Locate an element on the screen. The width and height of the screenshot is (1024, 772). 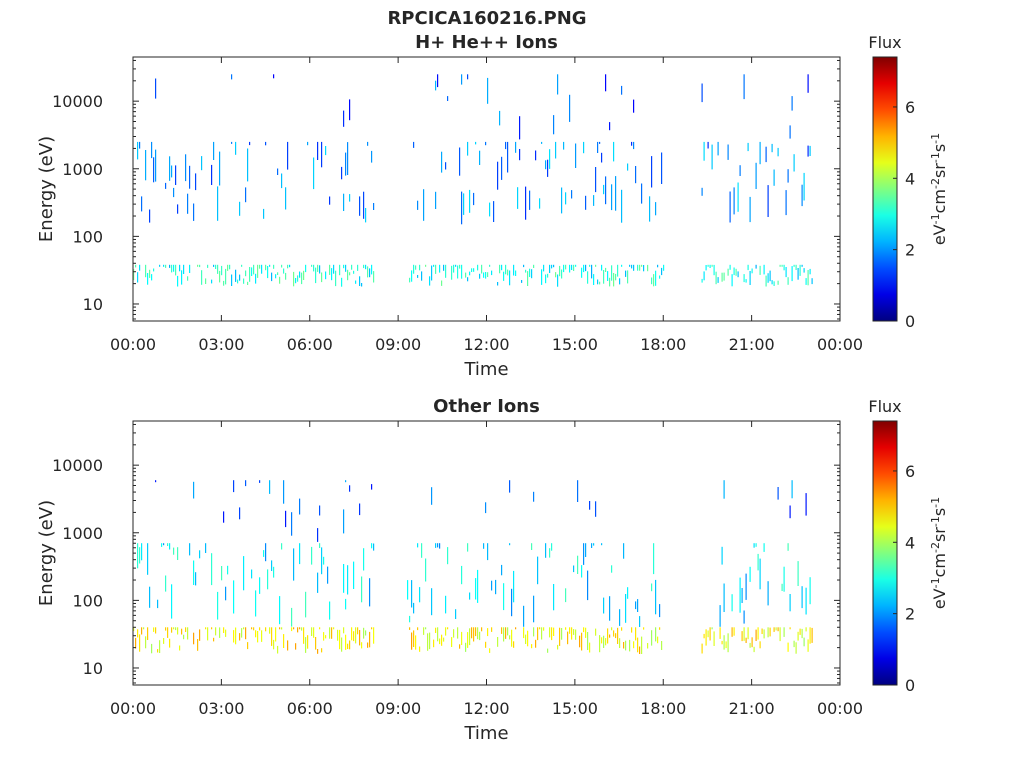
x-axis-label: Time is located at coordinates (485, 369).